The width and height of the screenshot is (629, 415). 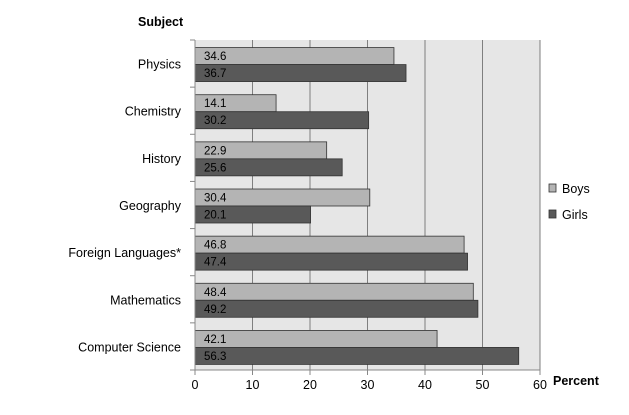 I want to click on category-label: Geography, so click(x=150, y=206).